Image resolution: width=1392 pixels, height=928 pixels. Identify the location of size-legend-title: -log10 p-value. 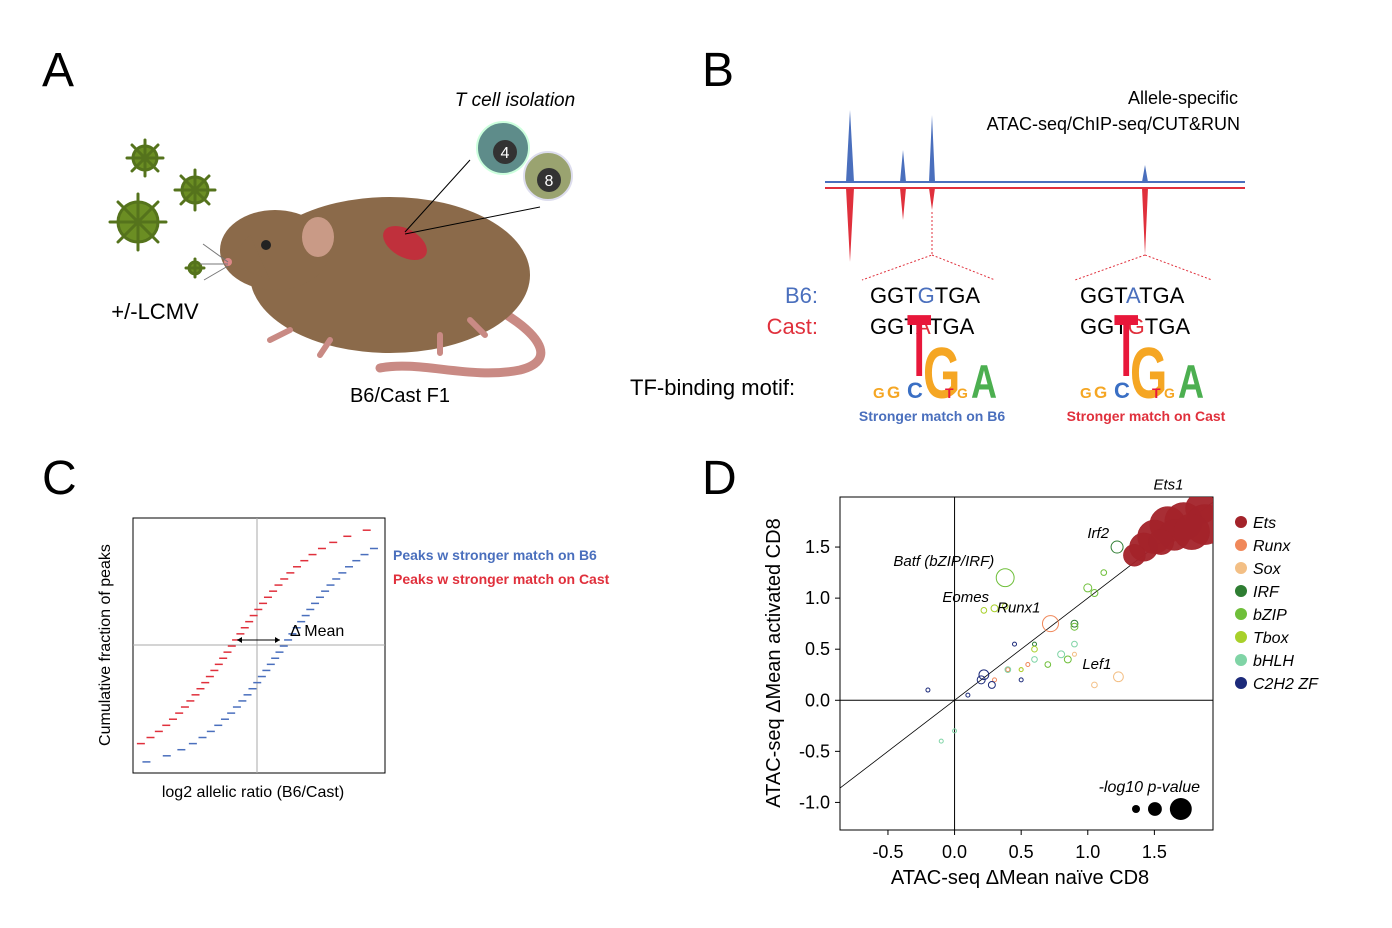
(1150, 787).